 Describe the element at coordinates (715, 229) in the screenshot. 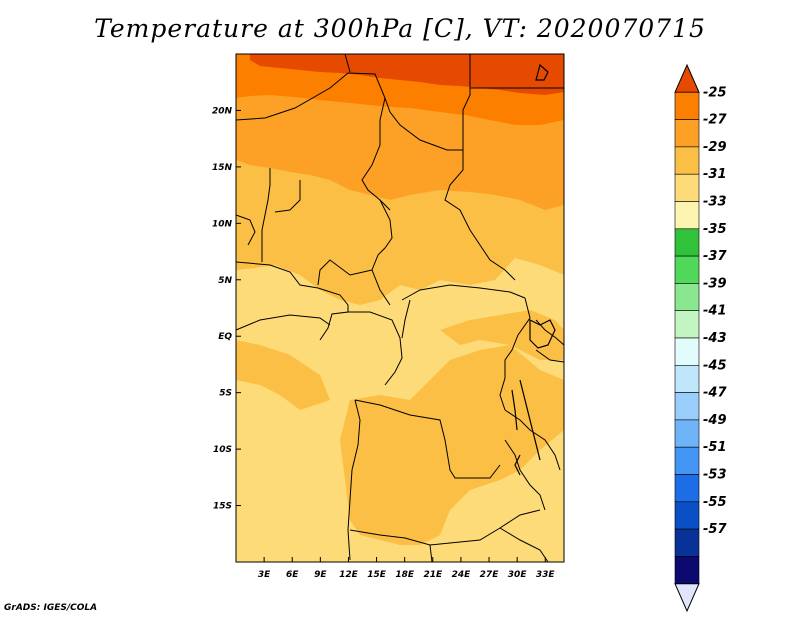

I see `colorbar-label: -35` at that location.